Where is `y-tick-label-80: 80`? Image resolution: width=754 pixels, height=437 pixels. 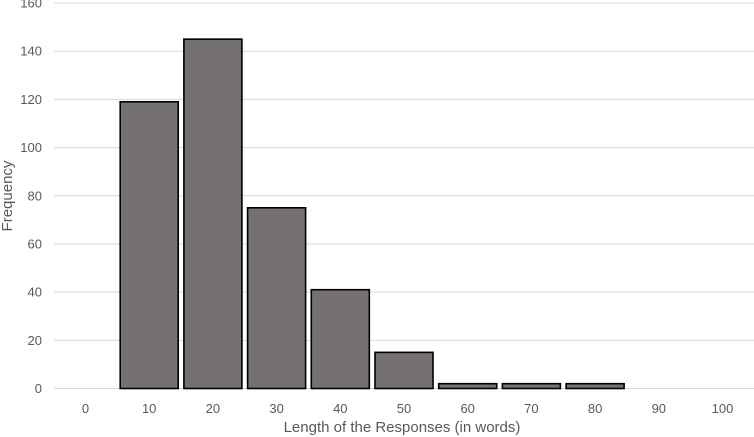 y-tick-label-80: 80 is located at coordinates (35, 195).